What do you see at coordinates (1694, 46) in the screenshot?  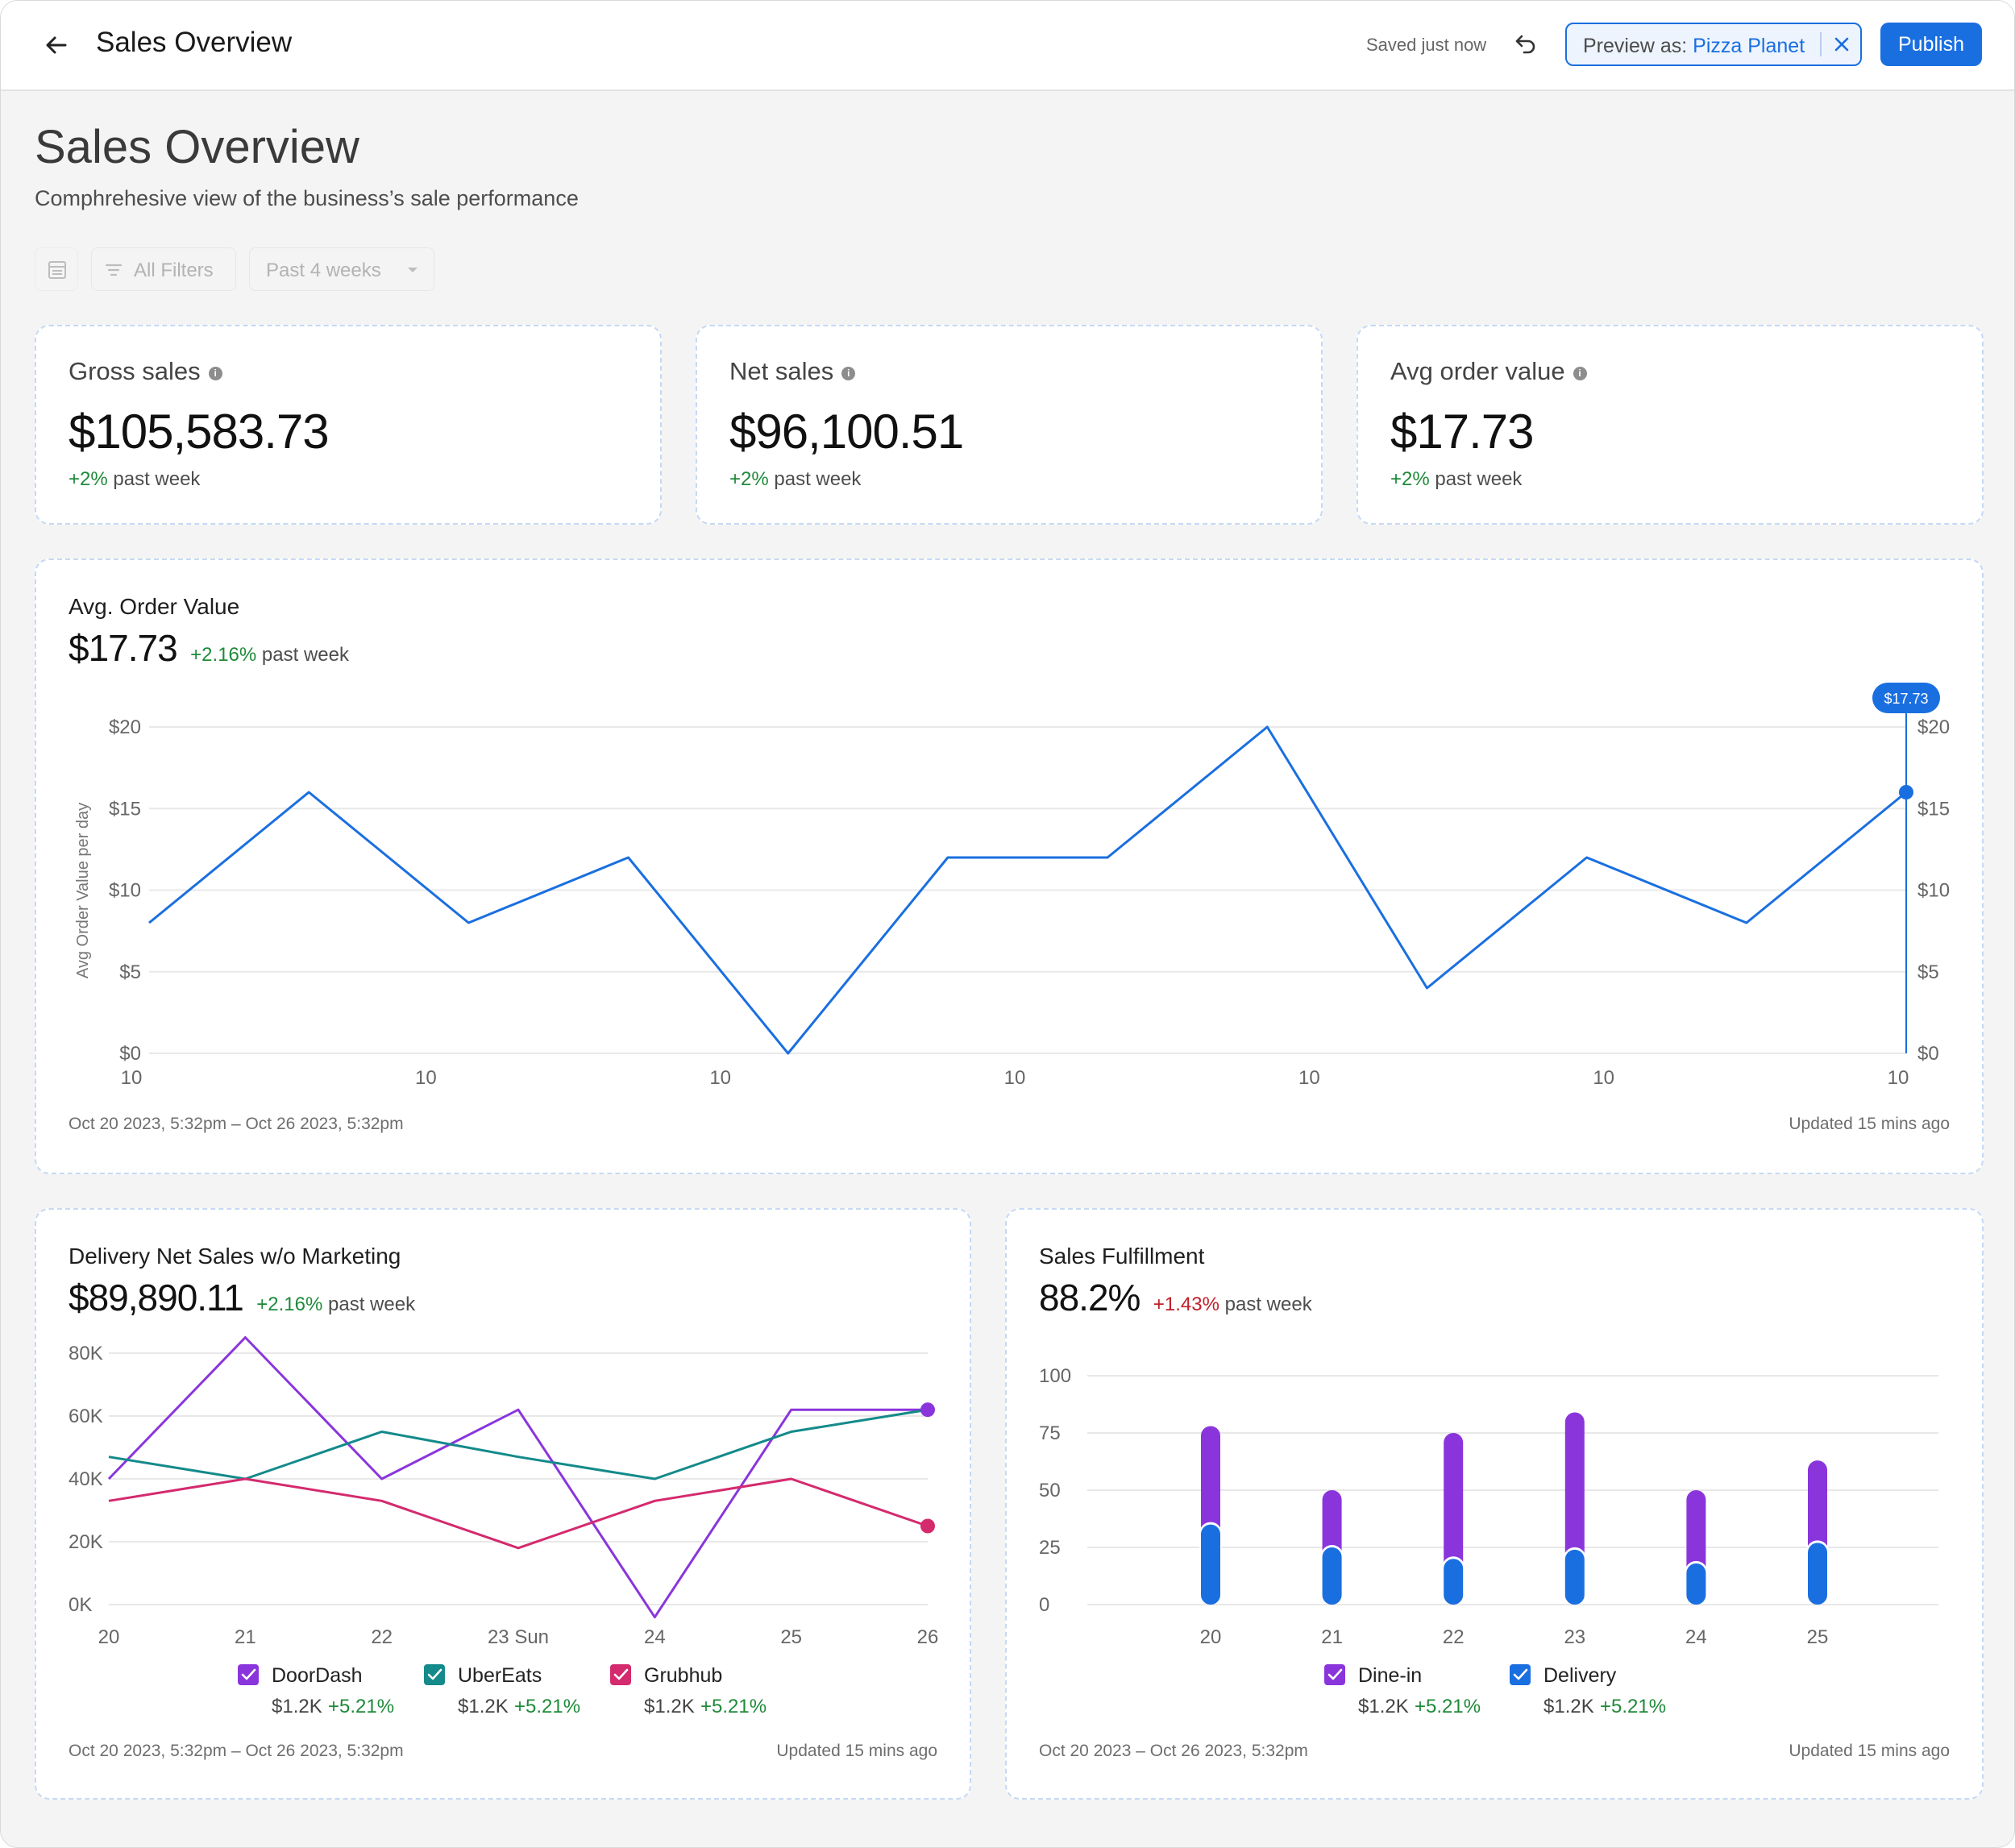 I see `preview-as-text: Preview as: Pizza Planet` at bounding box center [1694, 46].